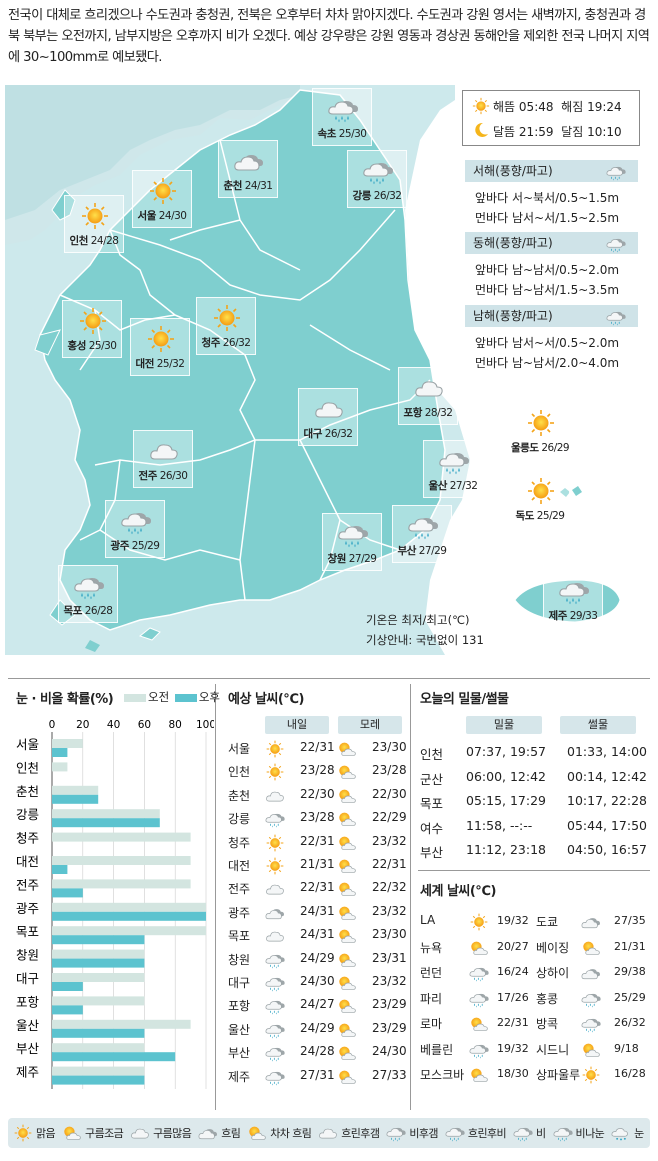  What do you see at coordinates (291, 1133) in the screenshot?
I see `legend-label: 차차 흐림` at bounding box center [291, 1133].